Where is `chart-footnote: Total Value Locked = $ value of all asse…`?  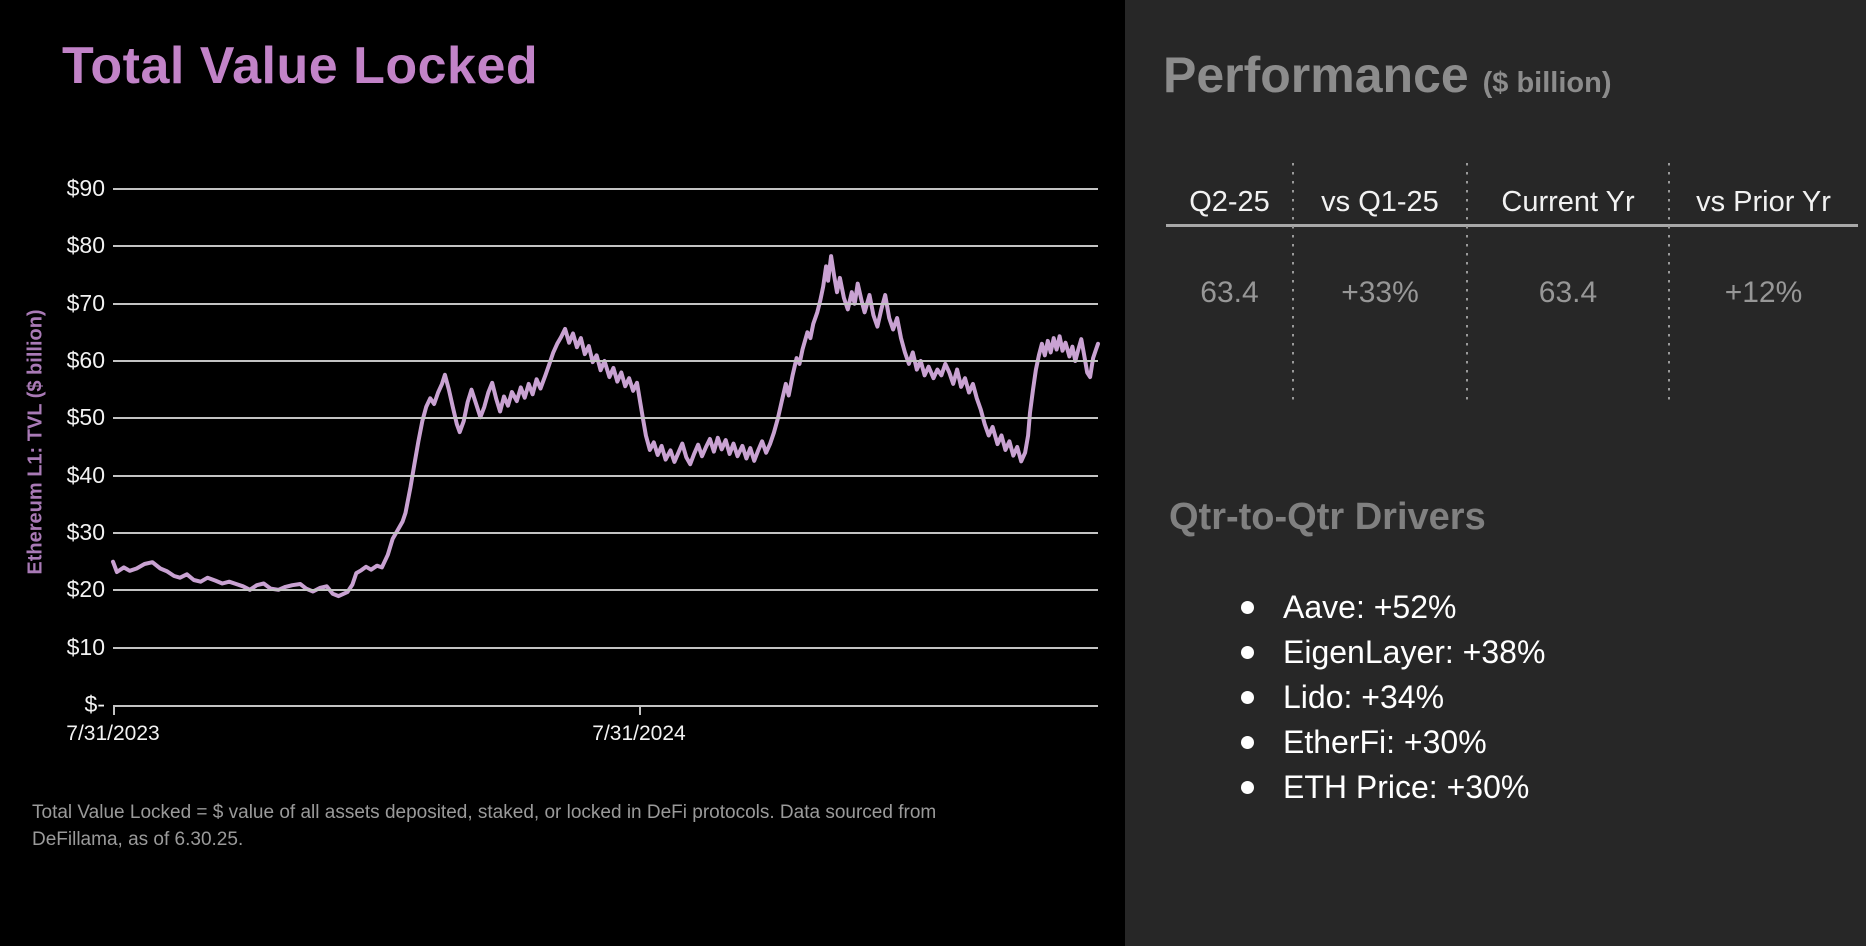 chart-footnote: Total Value Locked = $ value of all asse… is located at coordinates (507, 826).